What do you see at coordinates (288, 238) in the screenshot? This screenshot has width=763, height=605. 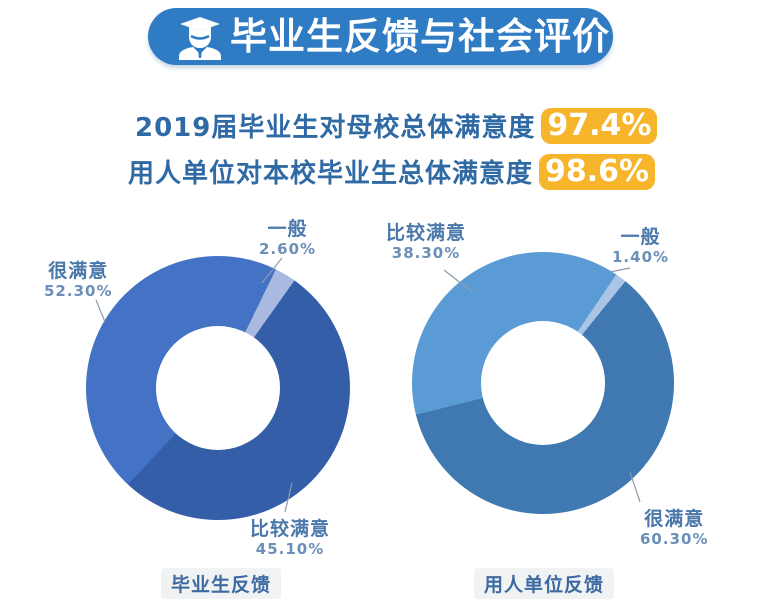 I see `slice-label-neutral: 一般 2.60%` at bounding box center [288, 238].